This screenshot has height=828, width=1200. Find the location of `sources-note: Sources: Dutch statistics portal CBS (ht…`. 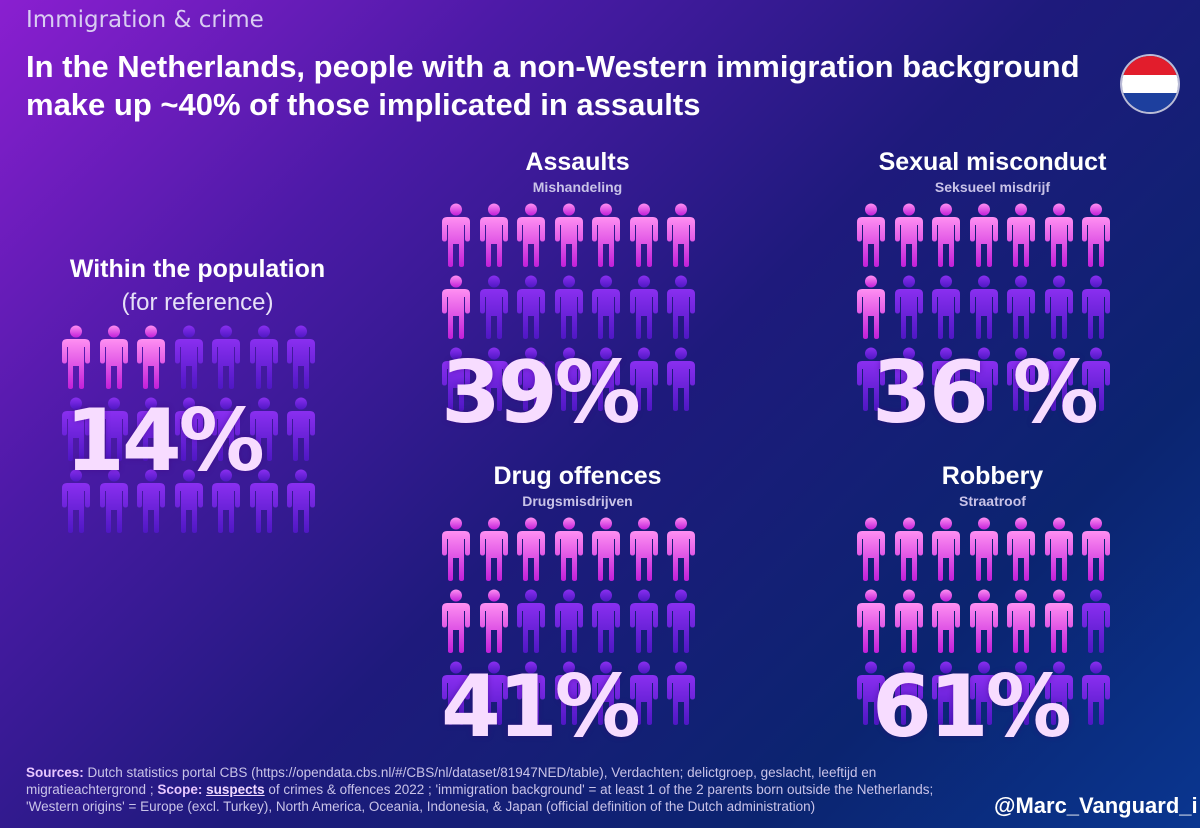

sources-note: Sources: Dutch statistics portal CBS (ht… is located at coordinates (506, 789).